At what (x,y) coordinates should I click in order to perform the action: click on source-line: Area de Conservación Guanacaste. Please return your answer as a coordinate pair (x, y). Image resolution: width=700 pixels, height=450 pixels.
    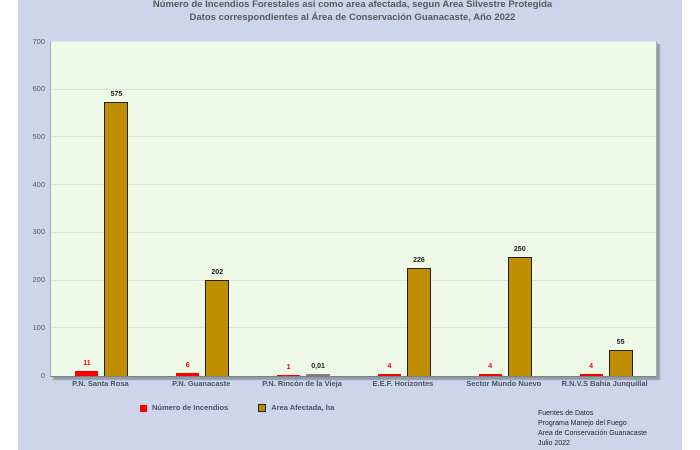
    Looking at the image, I should click on (592, 433).